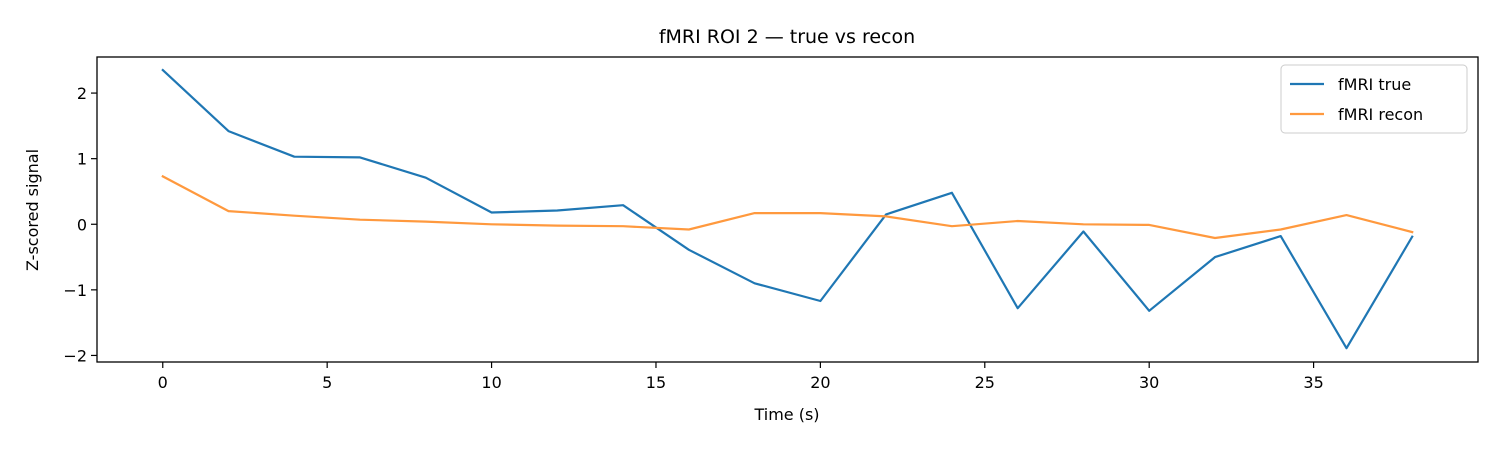 The width and height of the screenshot is (1500, 450). I want to click on x-axis-label: Time (s), so click(786, 414).